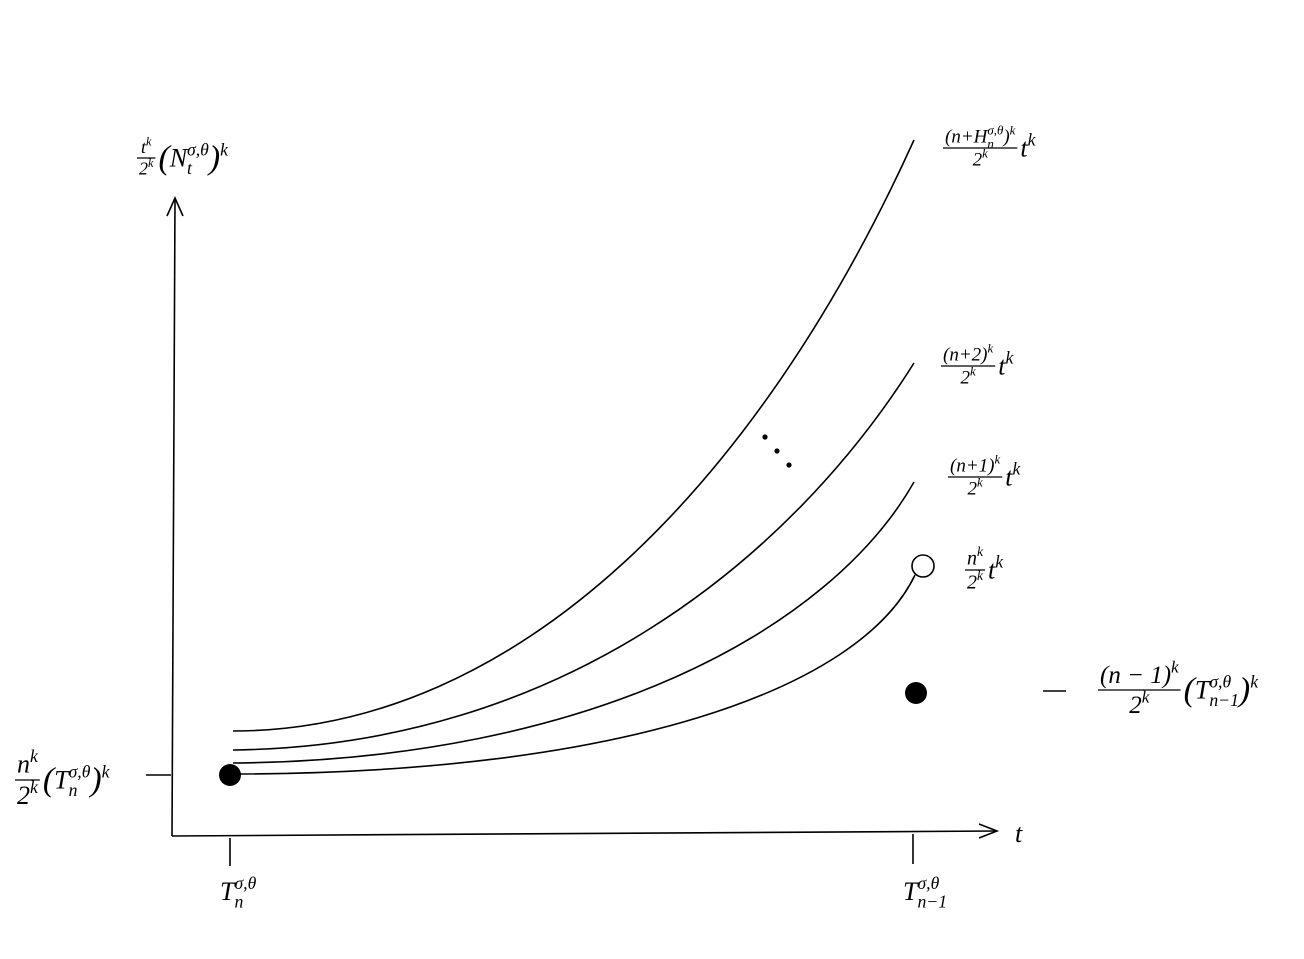  I want to click on formula: n k2 k t k, so click(984, 568).